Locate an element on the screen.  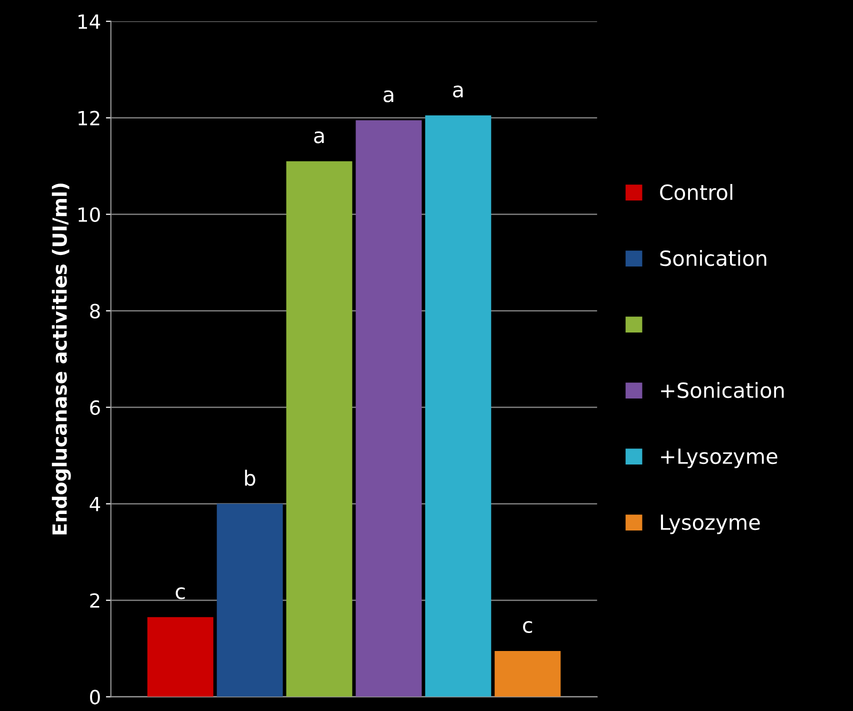
legend-label: +Sonication is located at coordinates (722, 390).